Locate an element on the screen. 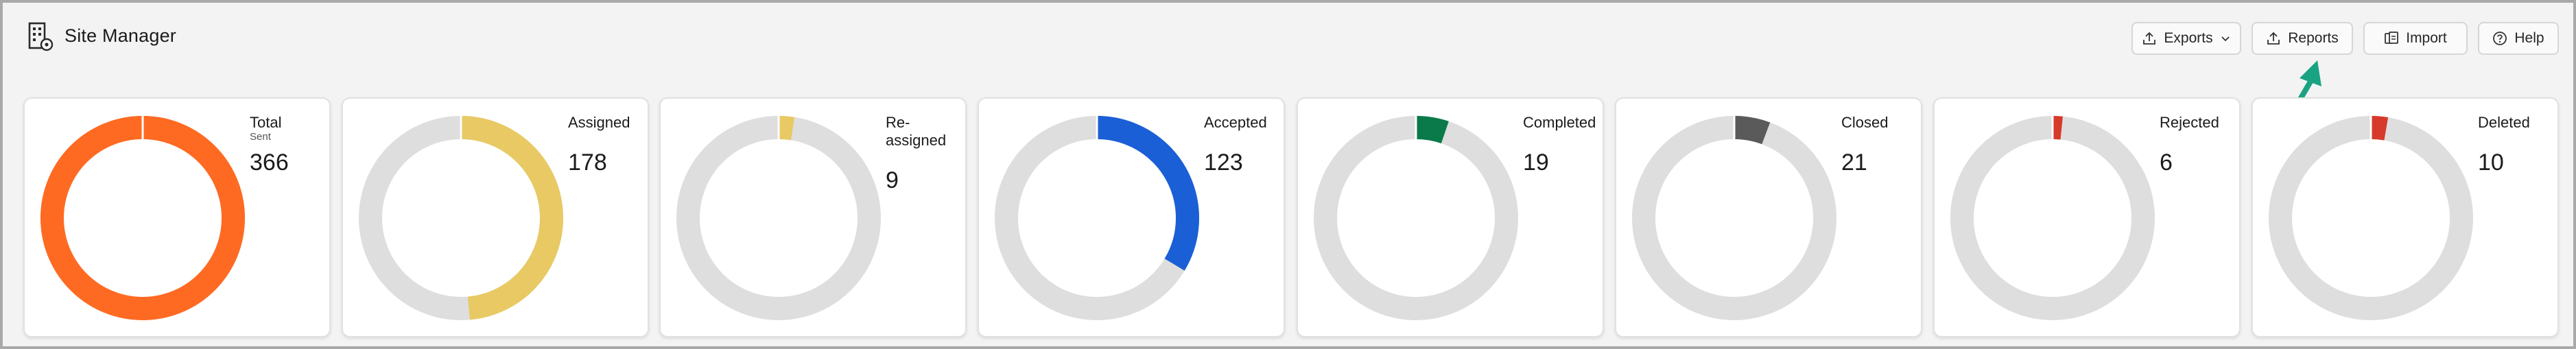  import-button: Import is located at coordinates (2415, 38).